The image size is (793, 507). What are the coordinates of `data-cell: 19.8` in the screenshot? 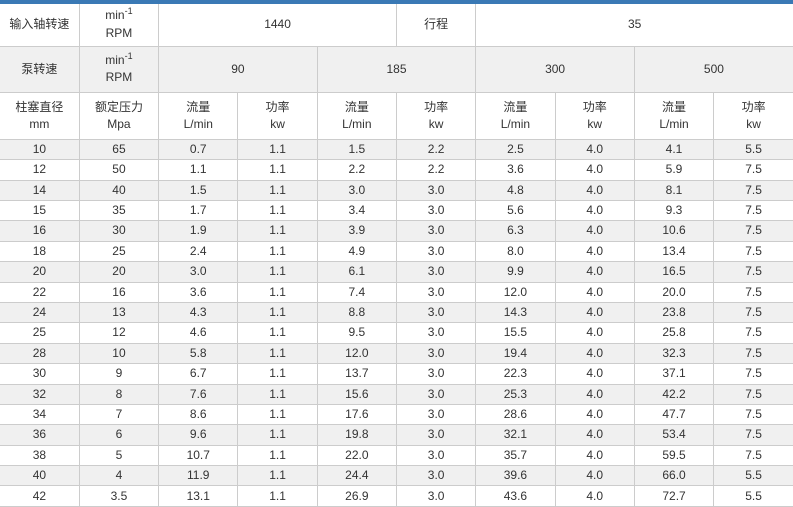 It's located at (356, 435).